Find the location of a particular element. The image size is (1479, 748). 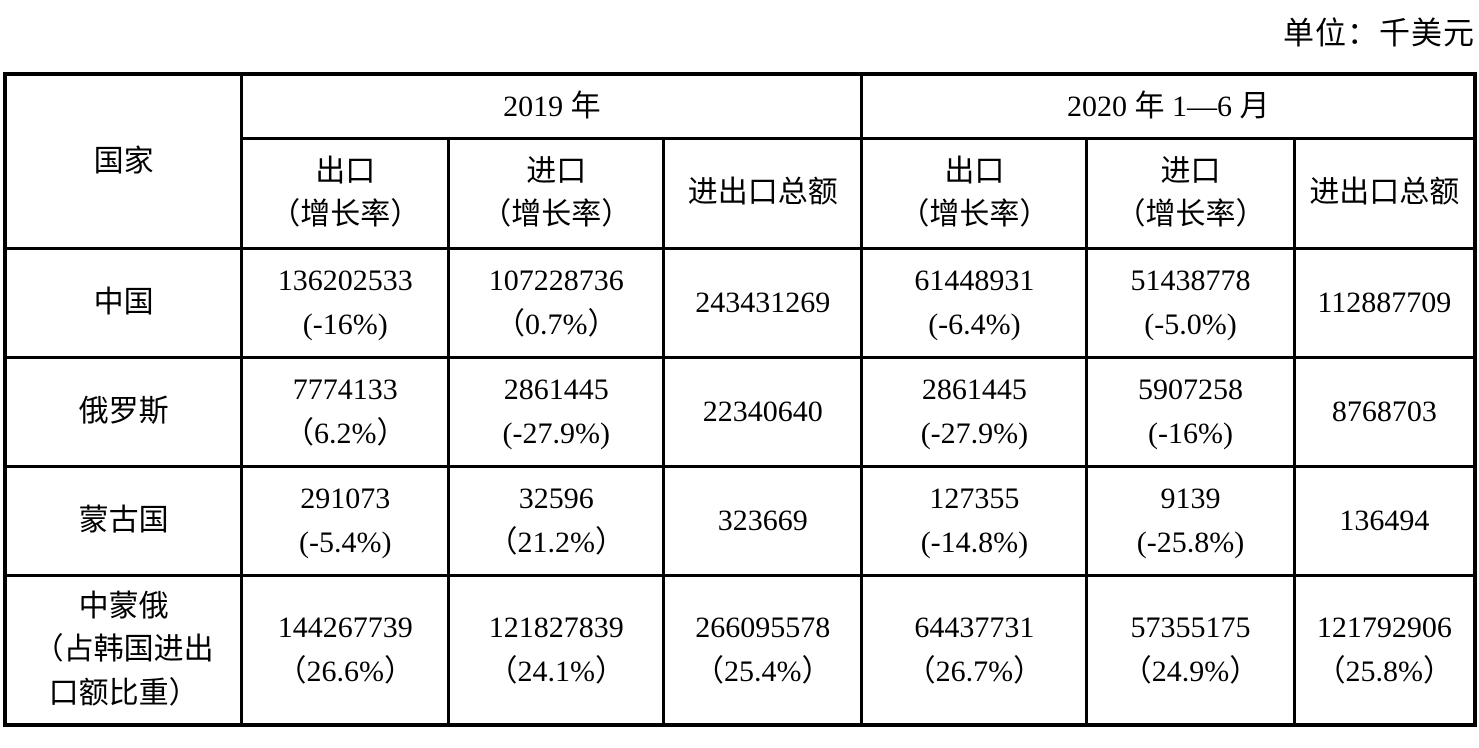

cell-russia-total-2019: 22340640 is located at coordinates (763, 411).